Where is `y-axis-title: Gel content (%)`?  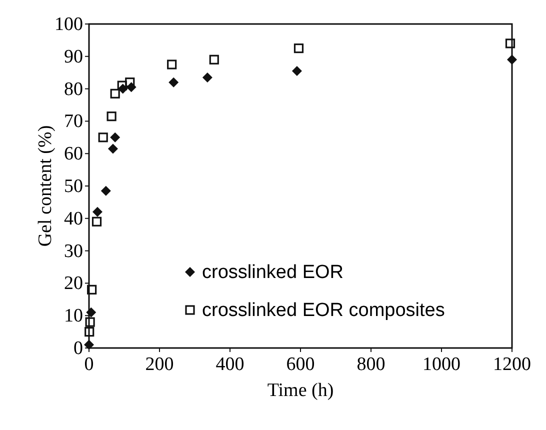 y-axis-title: Gel content (%) is located at coordinates (45, 186).